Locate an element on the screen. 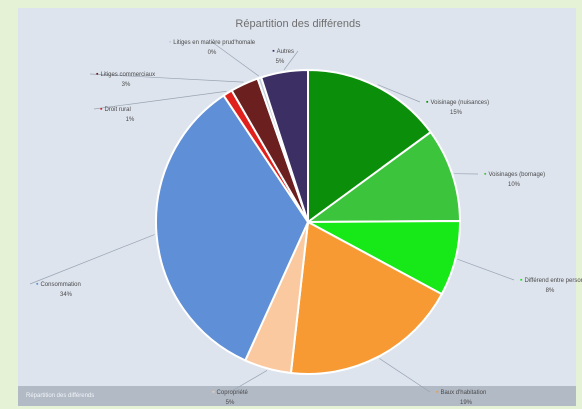 Image resolution: width=582 pixels, height=409 pixels. slice-percent: 8% is located at coordinates (550, 291).